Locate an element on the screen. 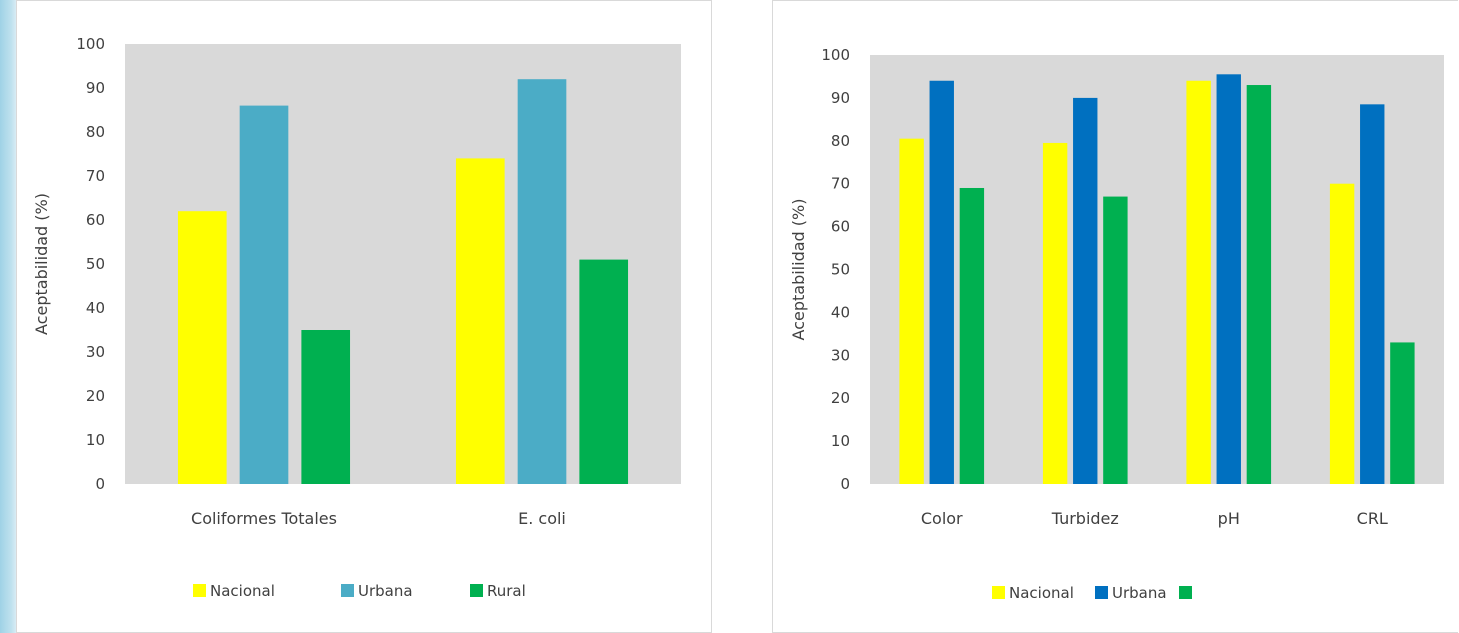  legend-label: Rural is located at coordinates (506, 591).